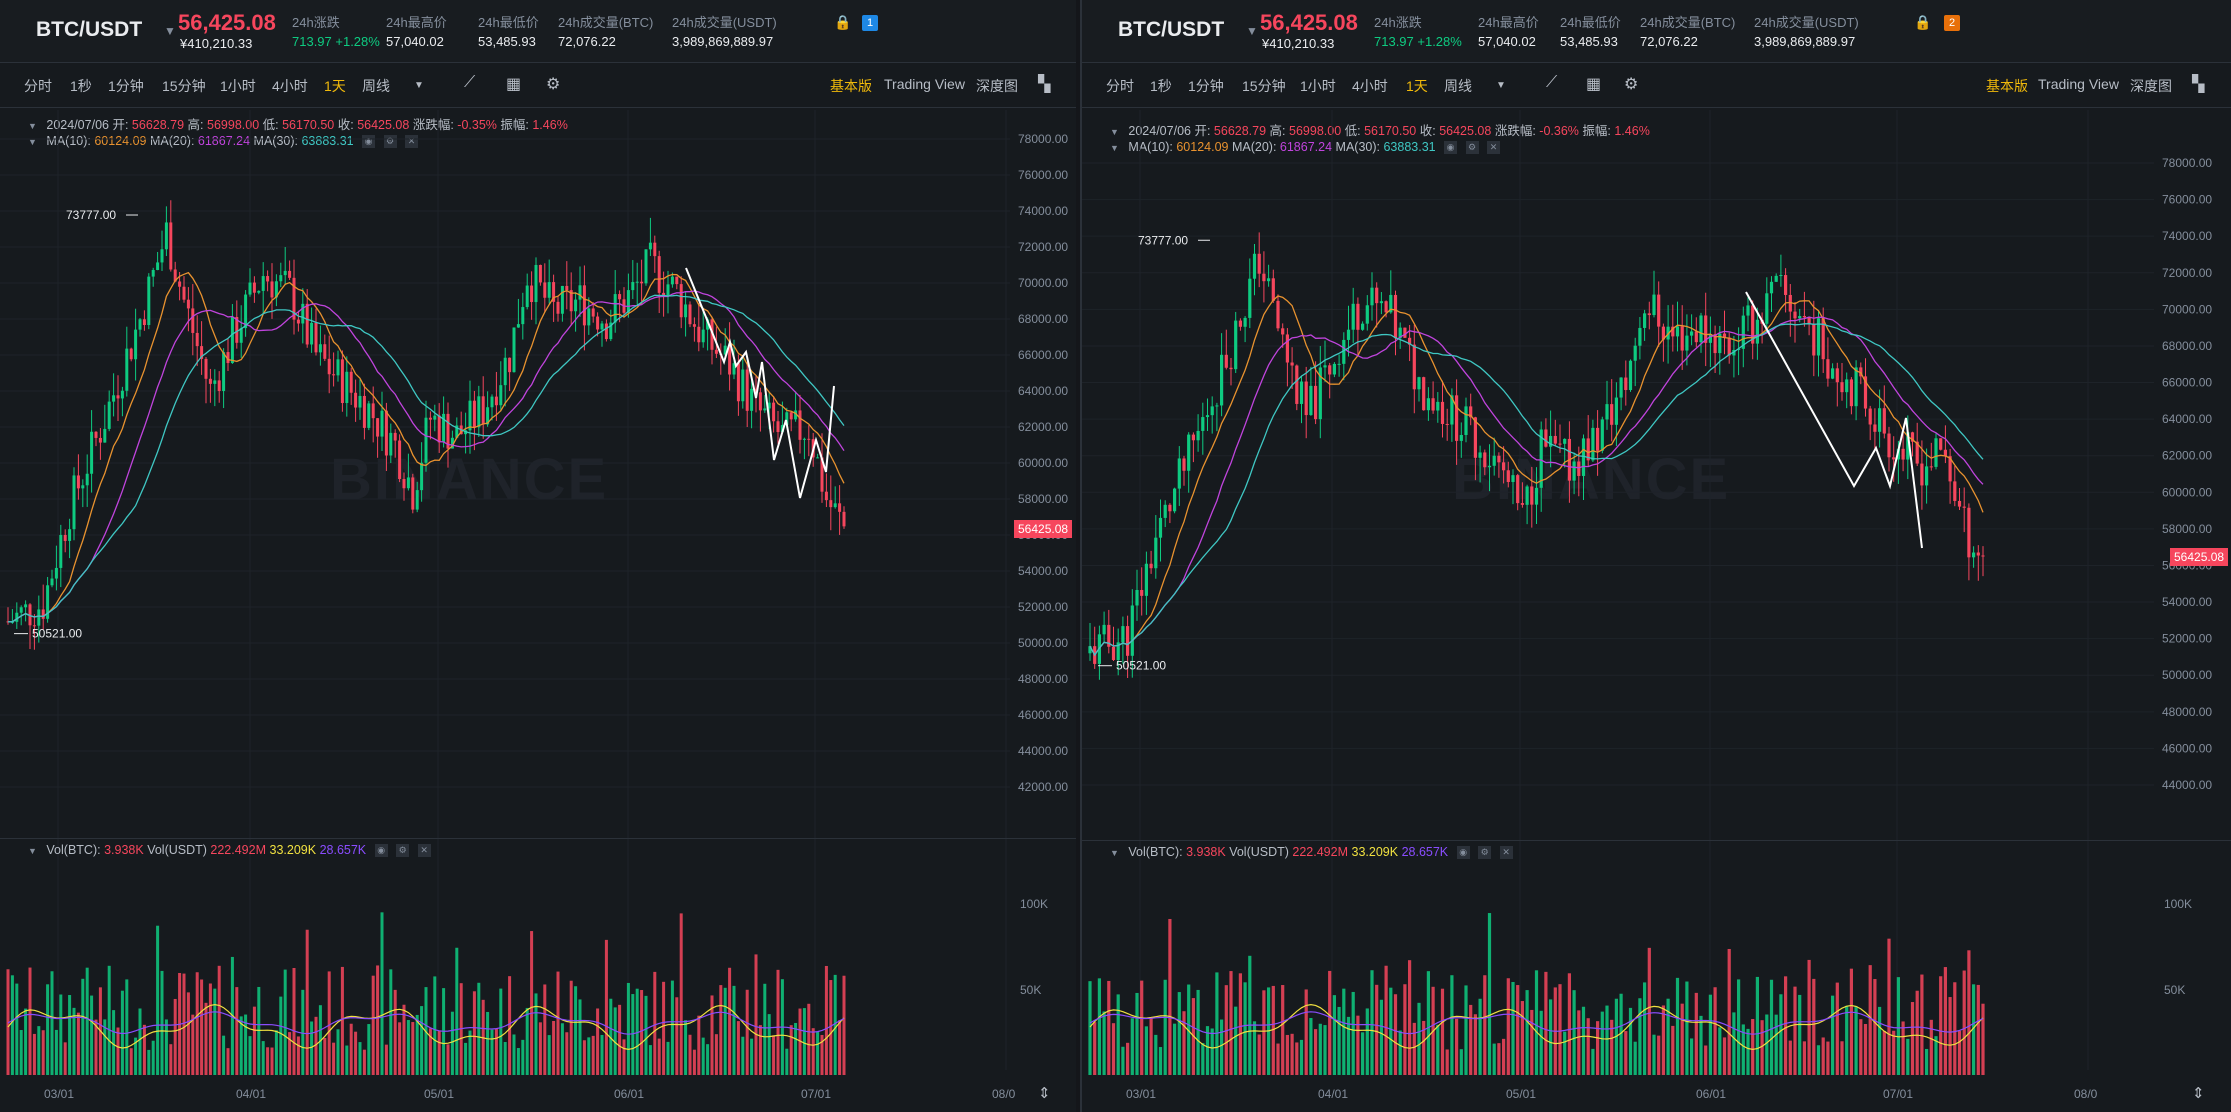 This screenshot has height=1112, width=2231. I want to click on date-tick-label: 03/01, so click(59, 1094).